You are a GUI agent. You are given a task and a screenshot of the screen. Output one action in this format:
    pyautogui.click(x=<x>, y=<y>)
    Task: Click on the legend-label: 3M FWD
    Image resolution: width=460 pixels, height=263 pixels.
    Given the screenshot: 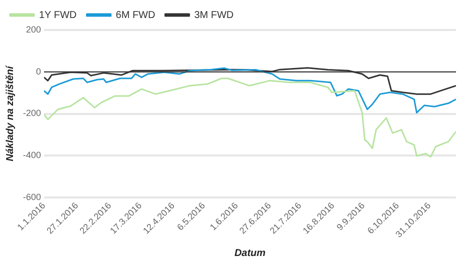 What is the action you would take?
    pyautogui.click(x=214, y=15)
    